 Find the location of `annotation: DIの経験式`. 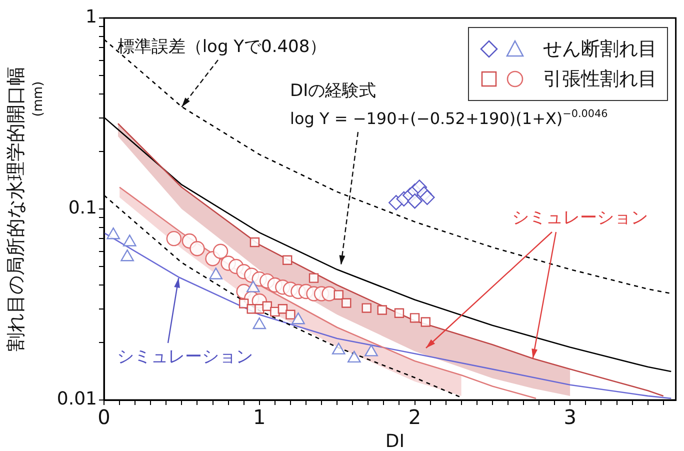

annotation: DIの経験式 is located at coordinates (333, 91).